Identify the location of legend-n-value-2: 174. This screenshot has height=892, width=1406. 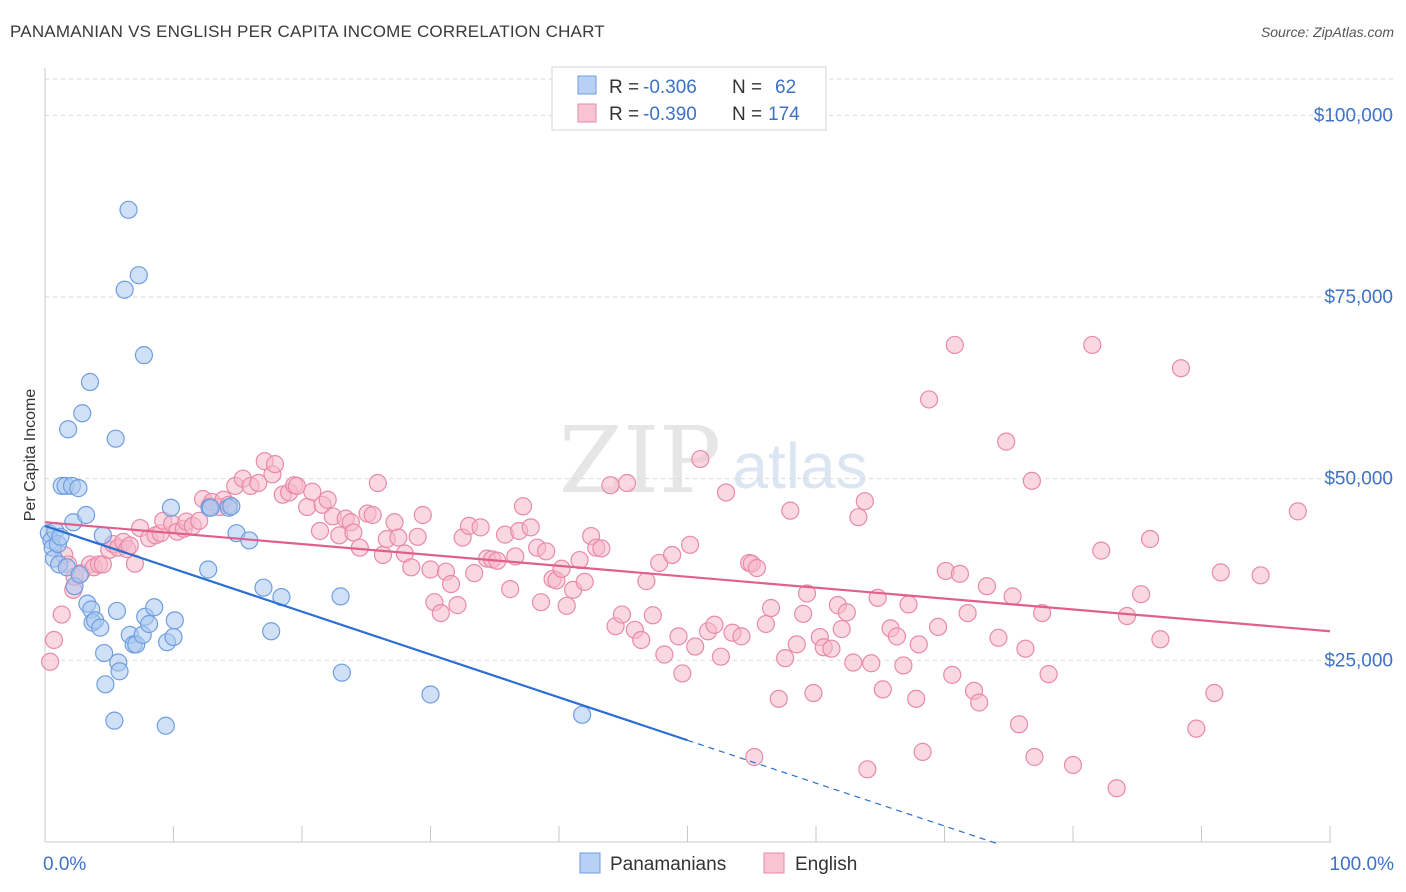
(784, 114).